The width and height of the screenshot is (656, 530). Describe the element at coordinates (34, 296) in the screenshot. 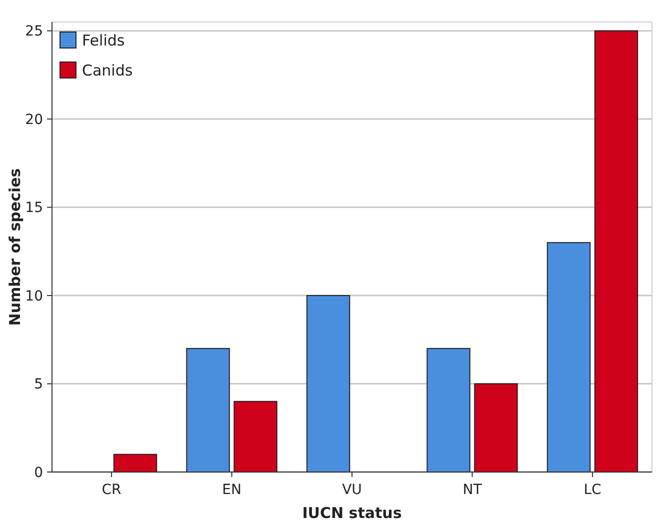

I see `y-tick-label: 10` at that location.